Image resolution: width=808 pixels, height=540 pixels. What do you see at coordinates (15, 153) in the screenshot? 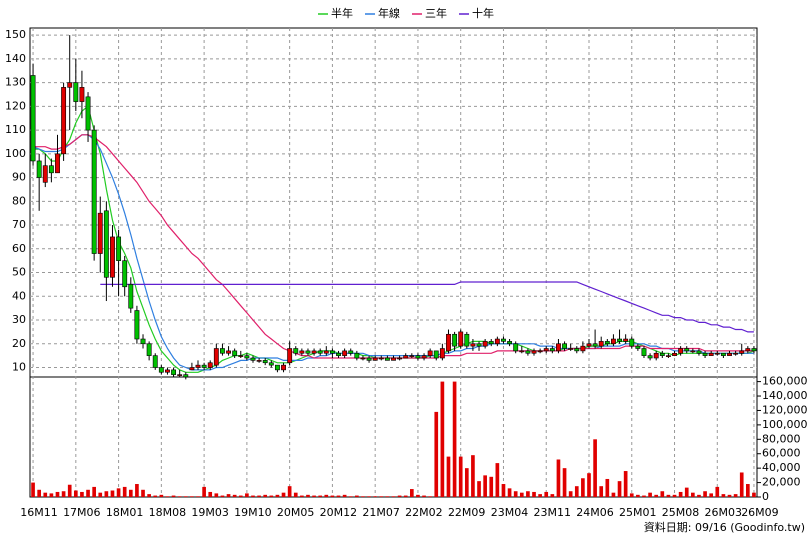
I see `y-tick-label: 100` at bounding box center [15, 153].